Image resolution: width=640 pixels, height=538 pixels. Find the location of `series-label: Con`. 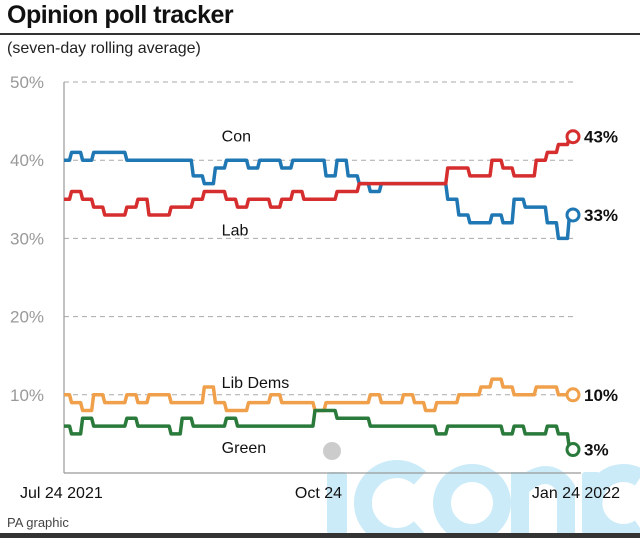

series-label: Con is located at coordinates (236, 137).